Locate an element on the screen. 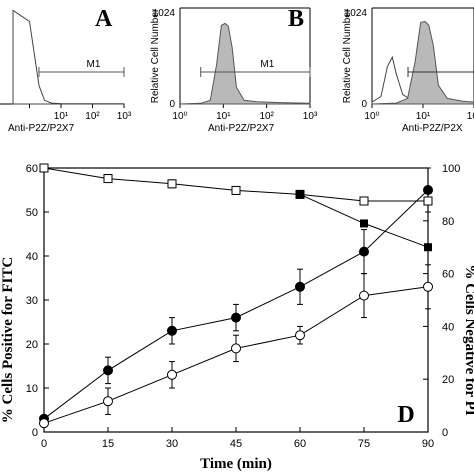 This screenshot has width=474, height=474. y2-tick-label: 60 is located at coordinates (448, 275).